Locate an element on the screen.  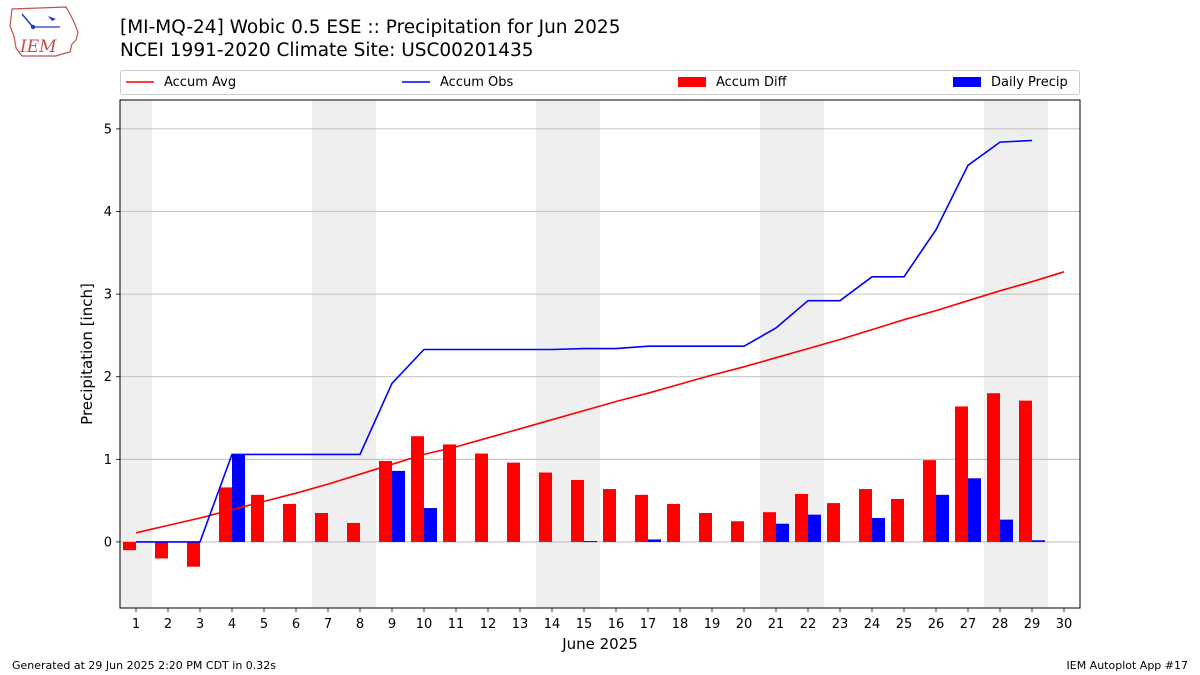
x-tick-label: 20 is located at coordinates (744, 624).